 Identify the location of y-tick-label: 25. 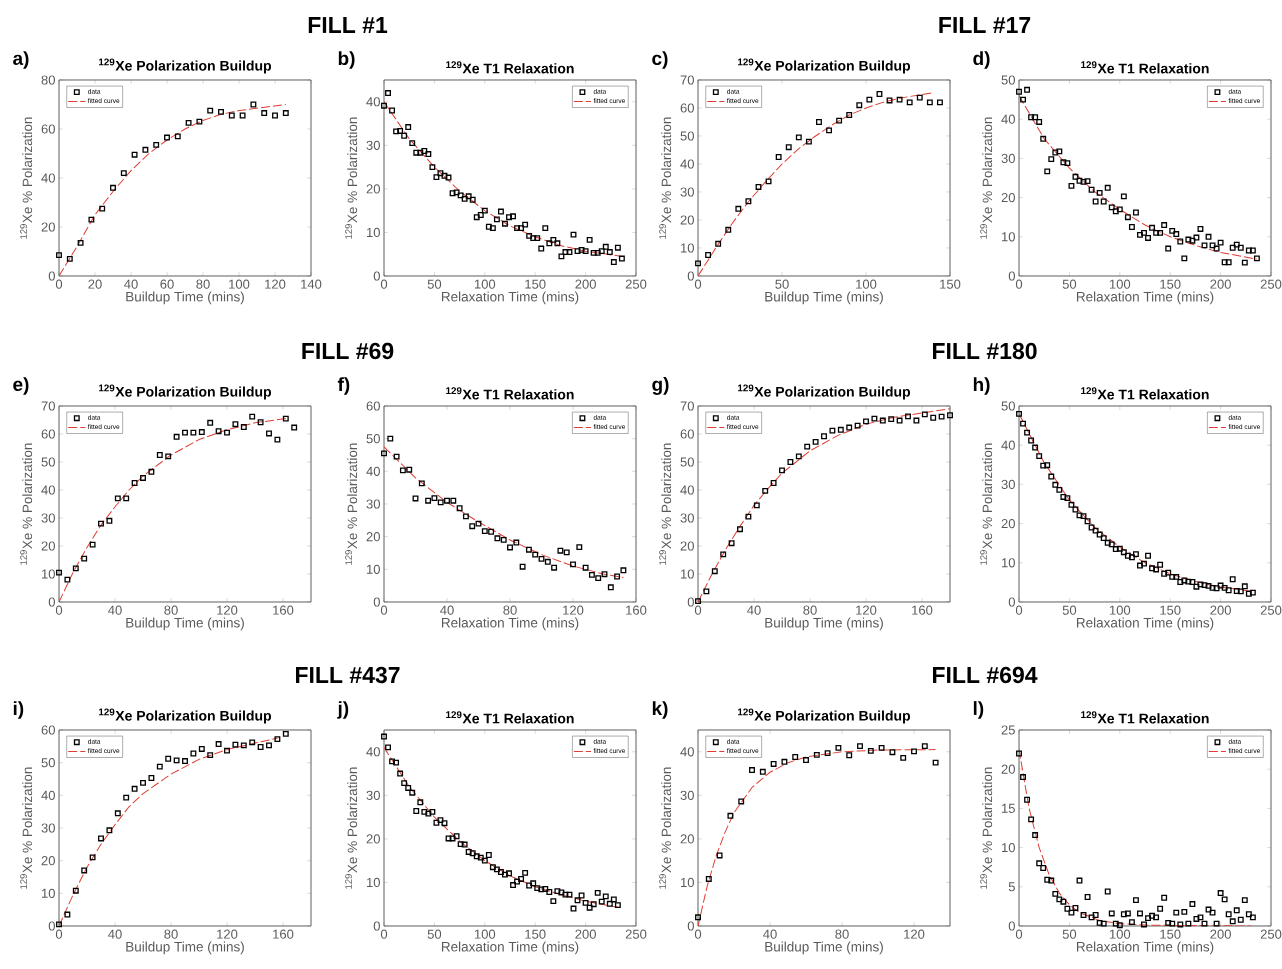
(1008, 730).